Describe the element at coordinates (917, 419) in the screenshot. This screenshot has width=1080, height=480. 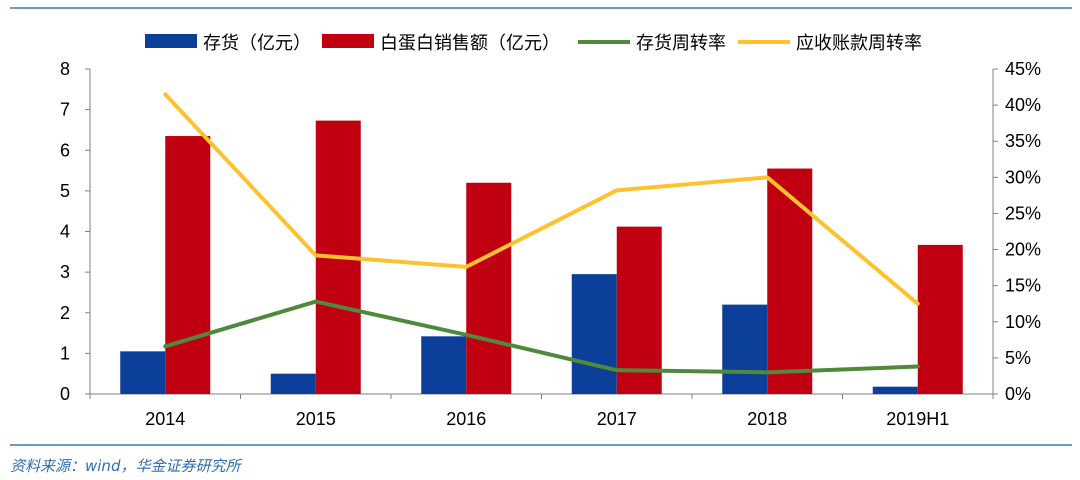
I see `x-tick-label: 2019H1` at that location.